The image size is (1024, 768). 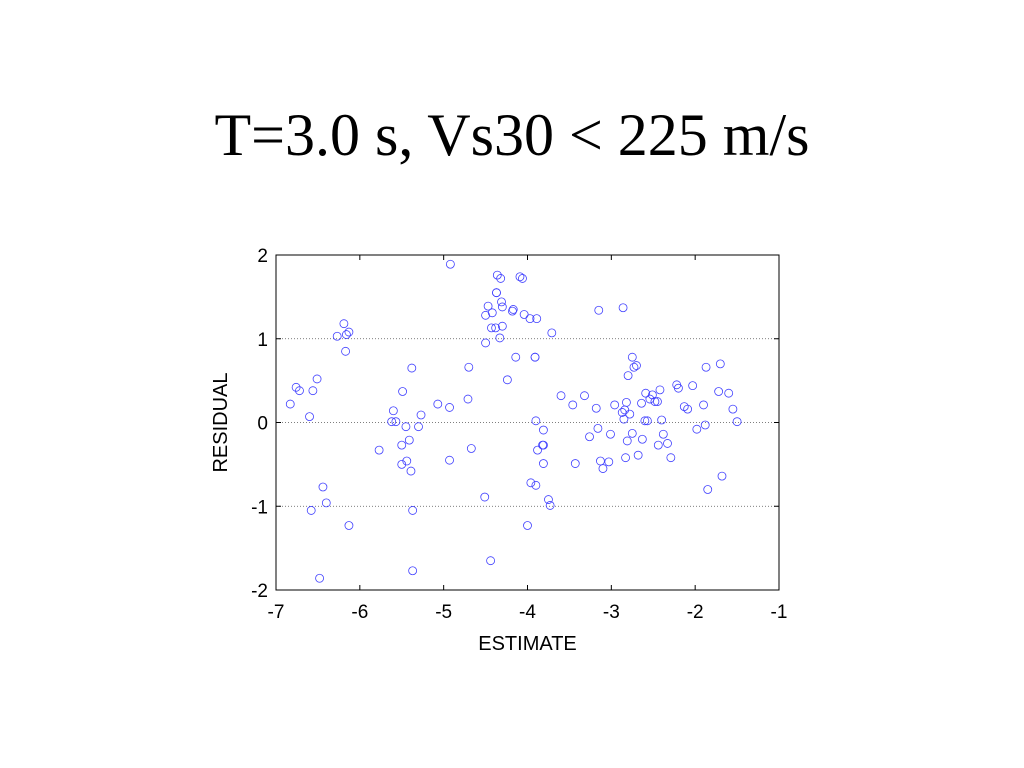 I want to click on y-tick-label: 0, so click(x=262, y=424).